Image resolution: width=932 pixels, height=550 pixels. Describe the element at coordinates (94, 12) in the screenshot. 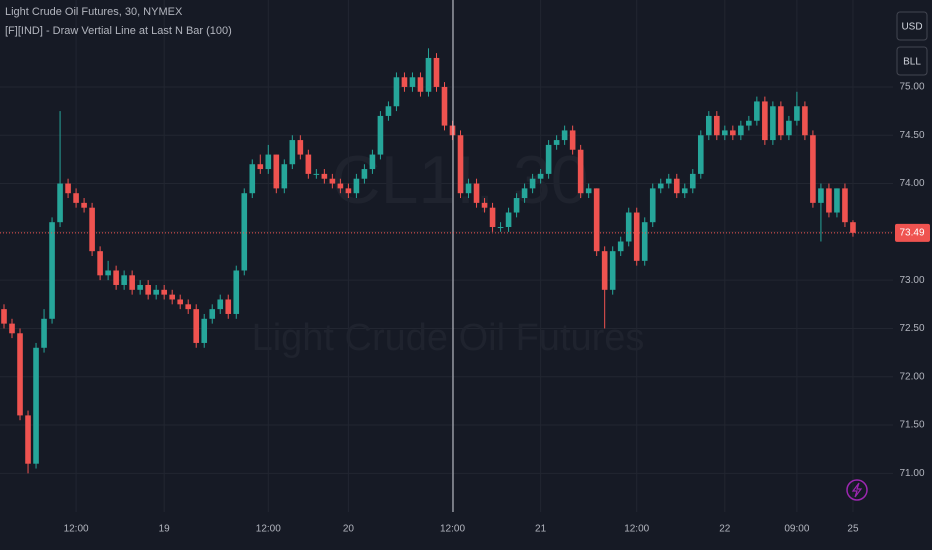

I see `chart-title: Light Crude Oil Futures, 30, NYMEX` at that location.